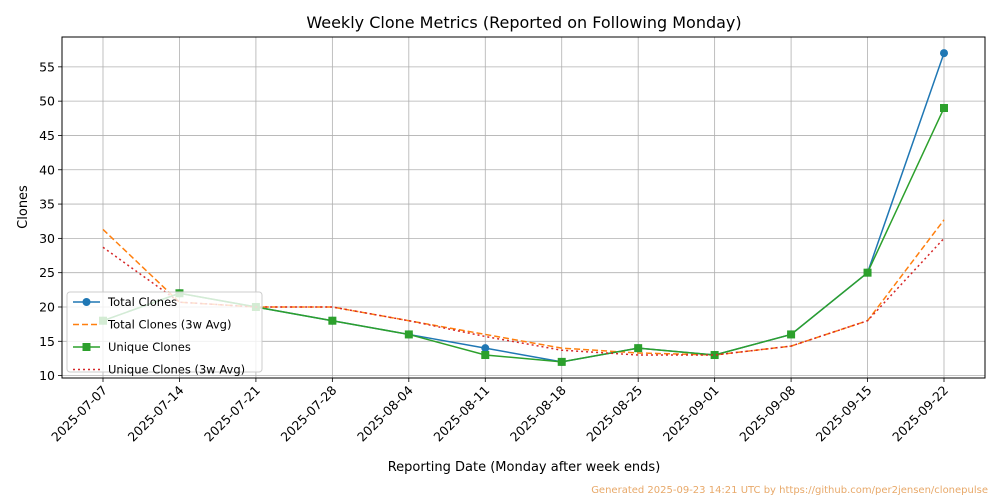 This screenshot has width=1000, height=500. Describe the element at coordinates (149, 347) in the screenshot. I see `legend-label: Unique Clones` at that location.